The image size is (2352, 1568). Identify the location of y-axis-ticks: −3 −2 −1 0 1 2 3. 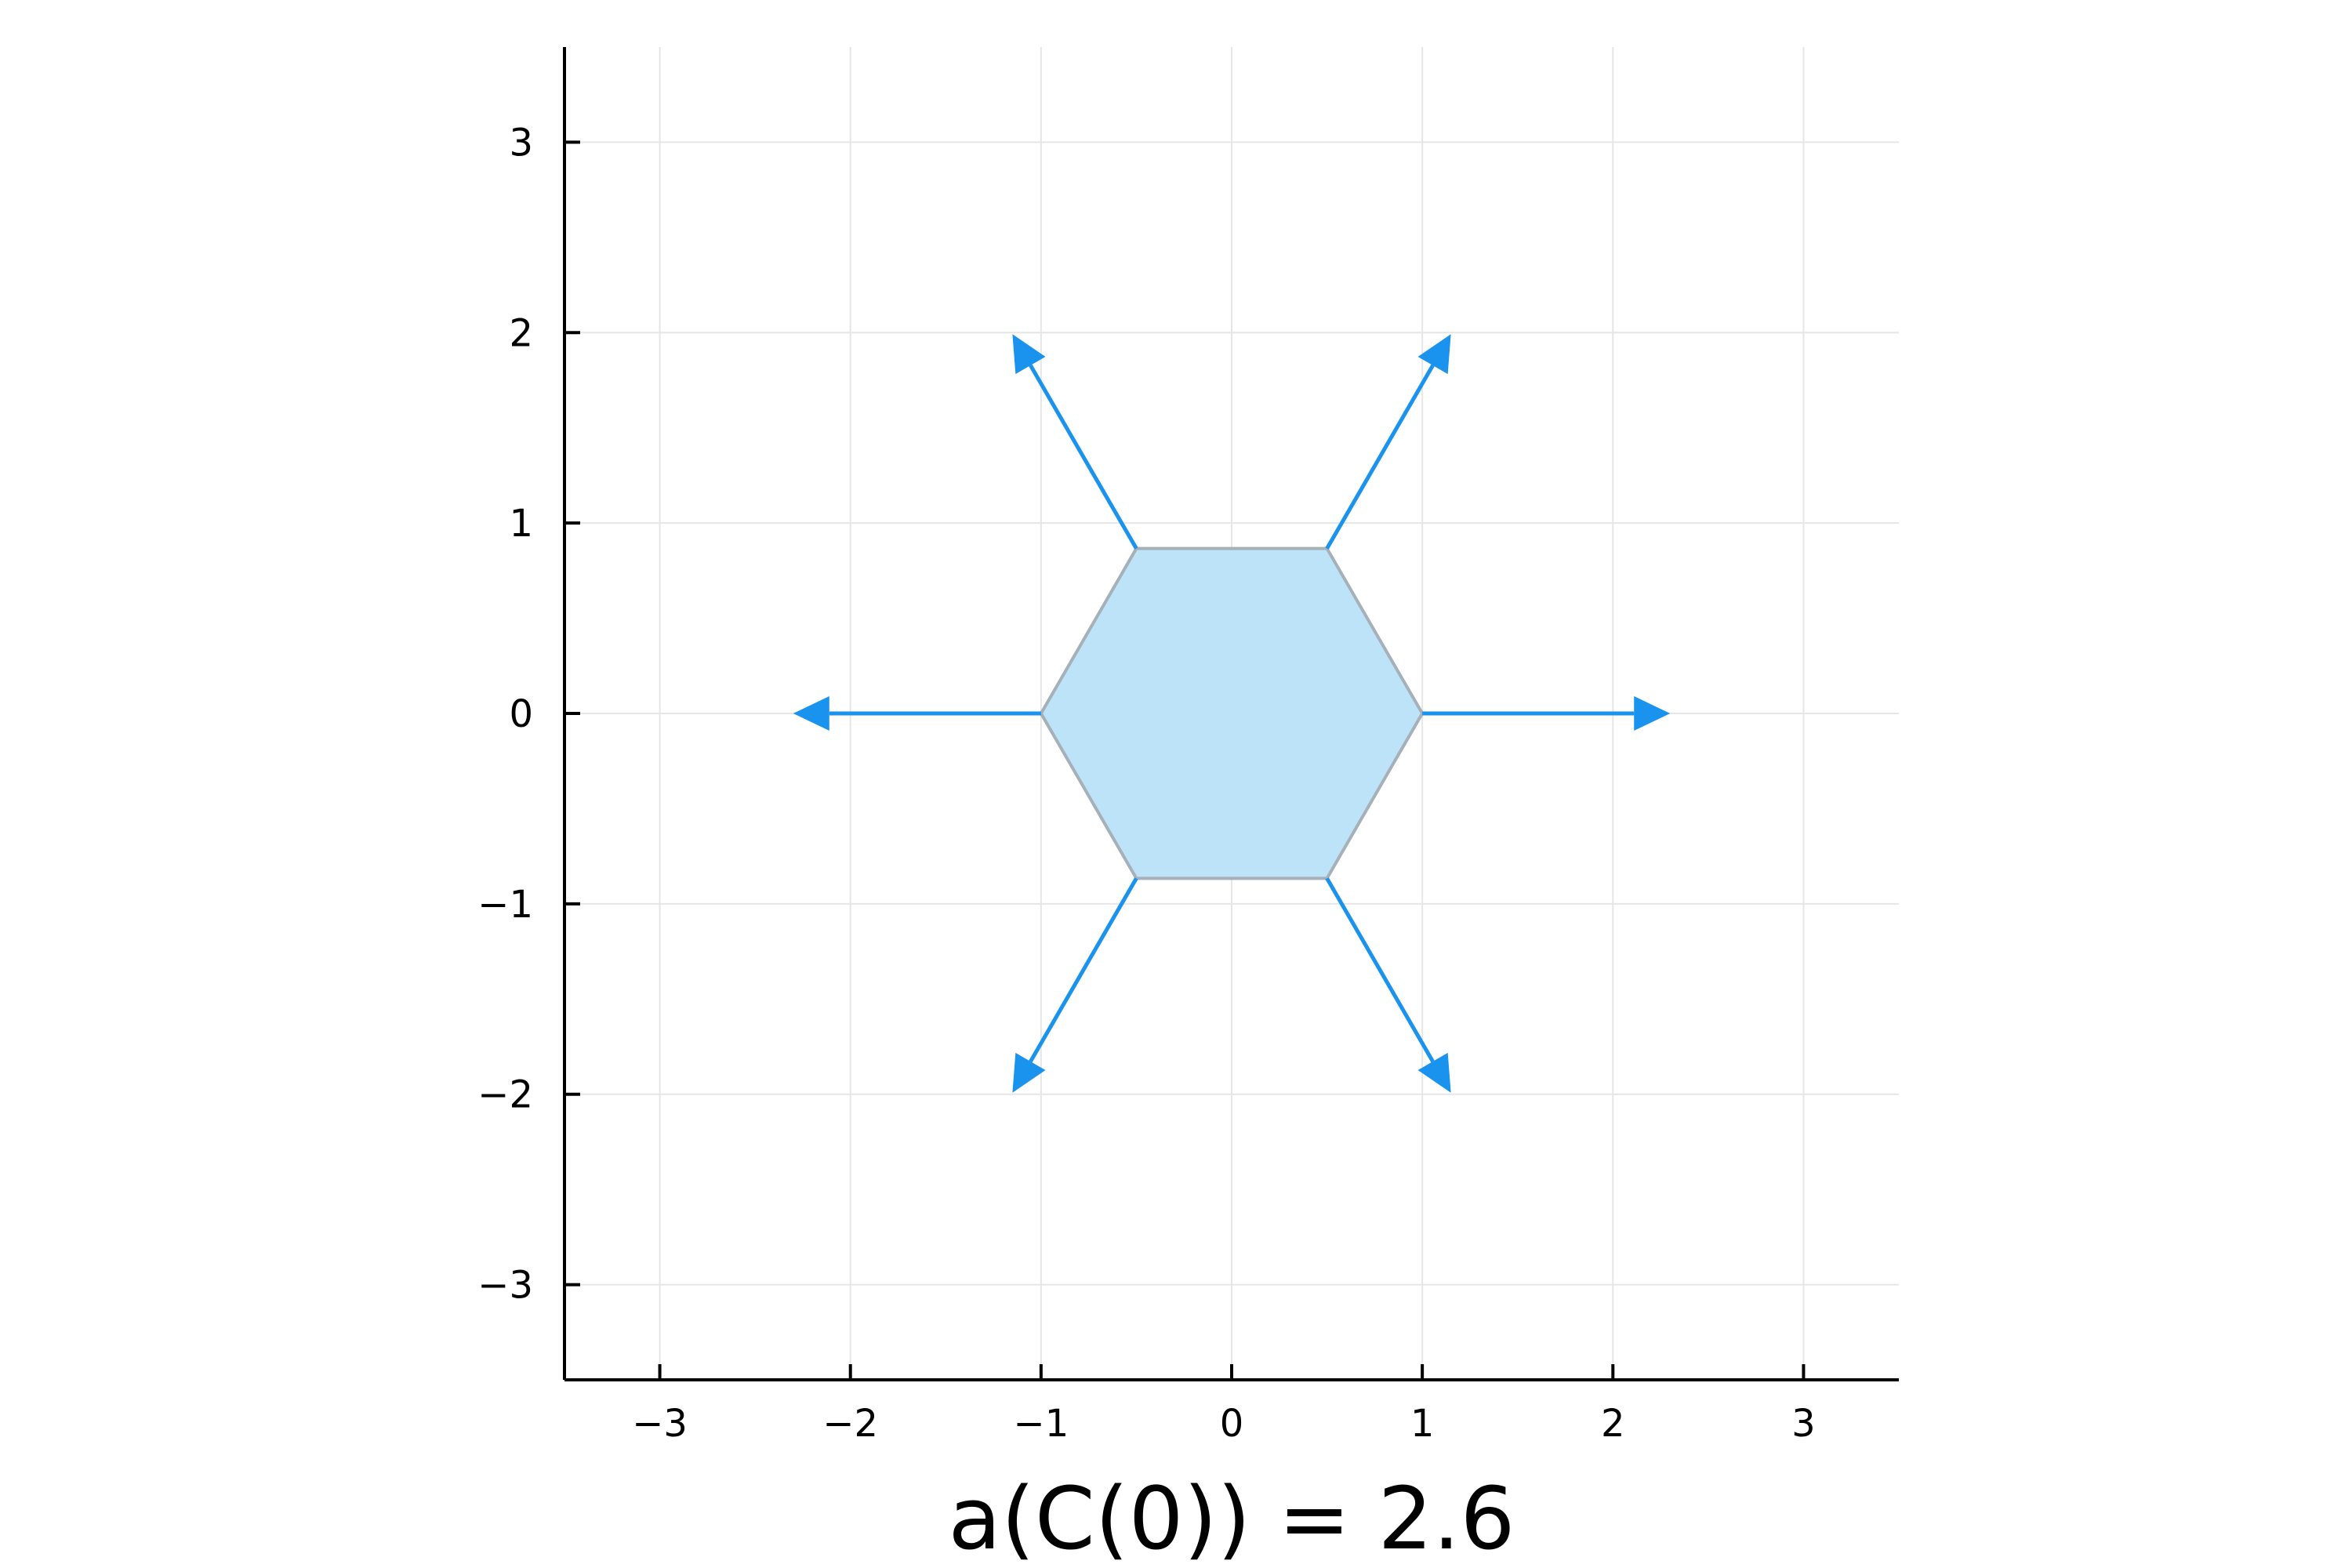
(528, 714).